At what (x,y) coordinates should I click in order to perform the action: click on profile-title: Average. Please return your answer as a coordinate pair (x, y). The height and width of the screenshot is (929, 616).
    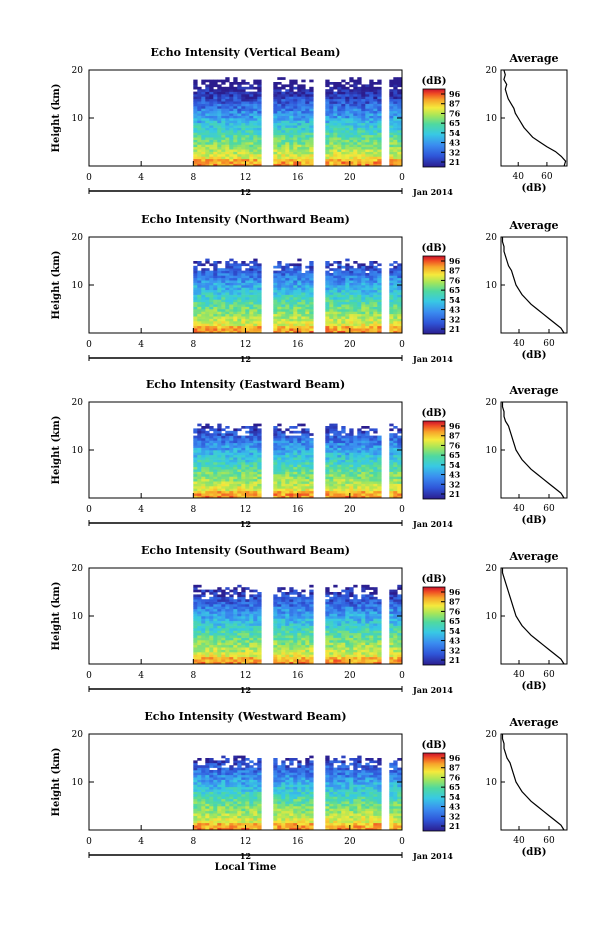
    Looking at the image, I should click on (533, 58).